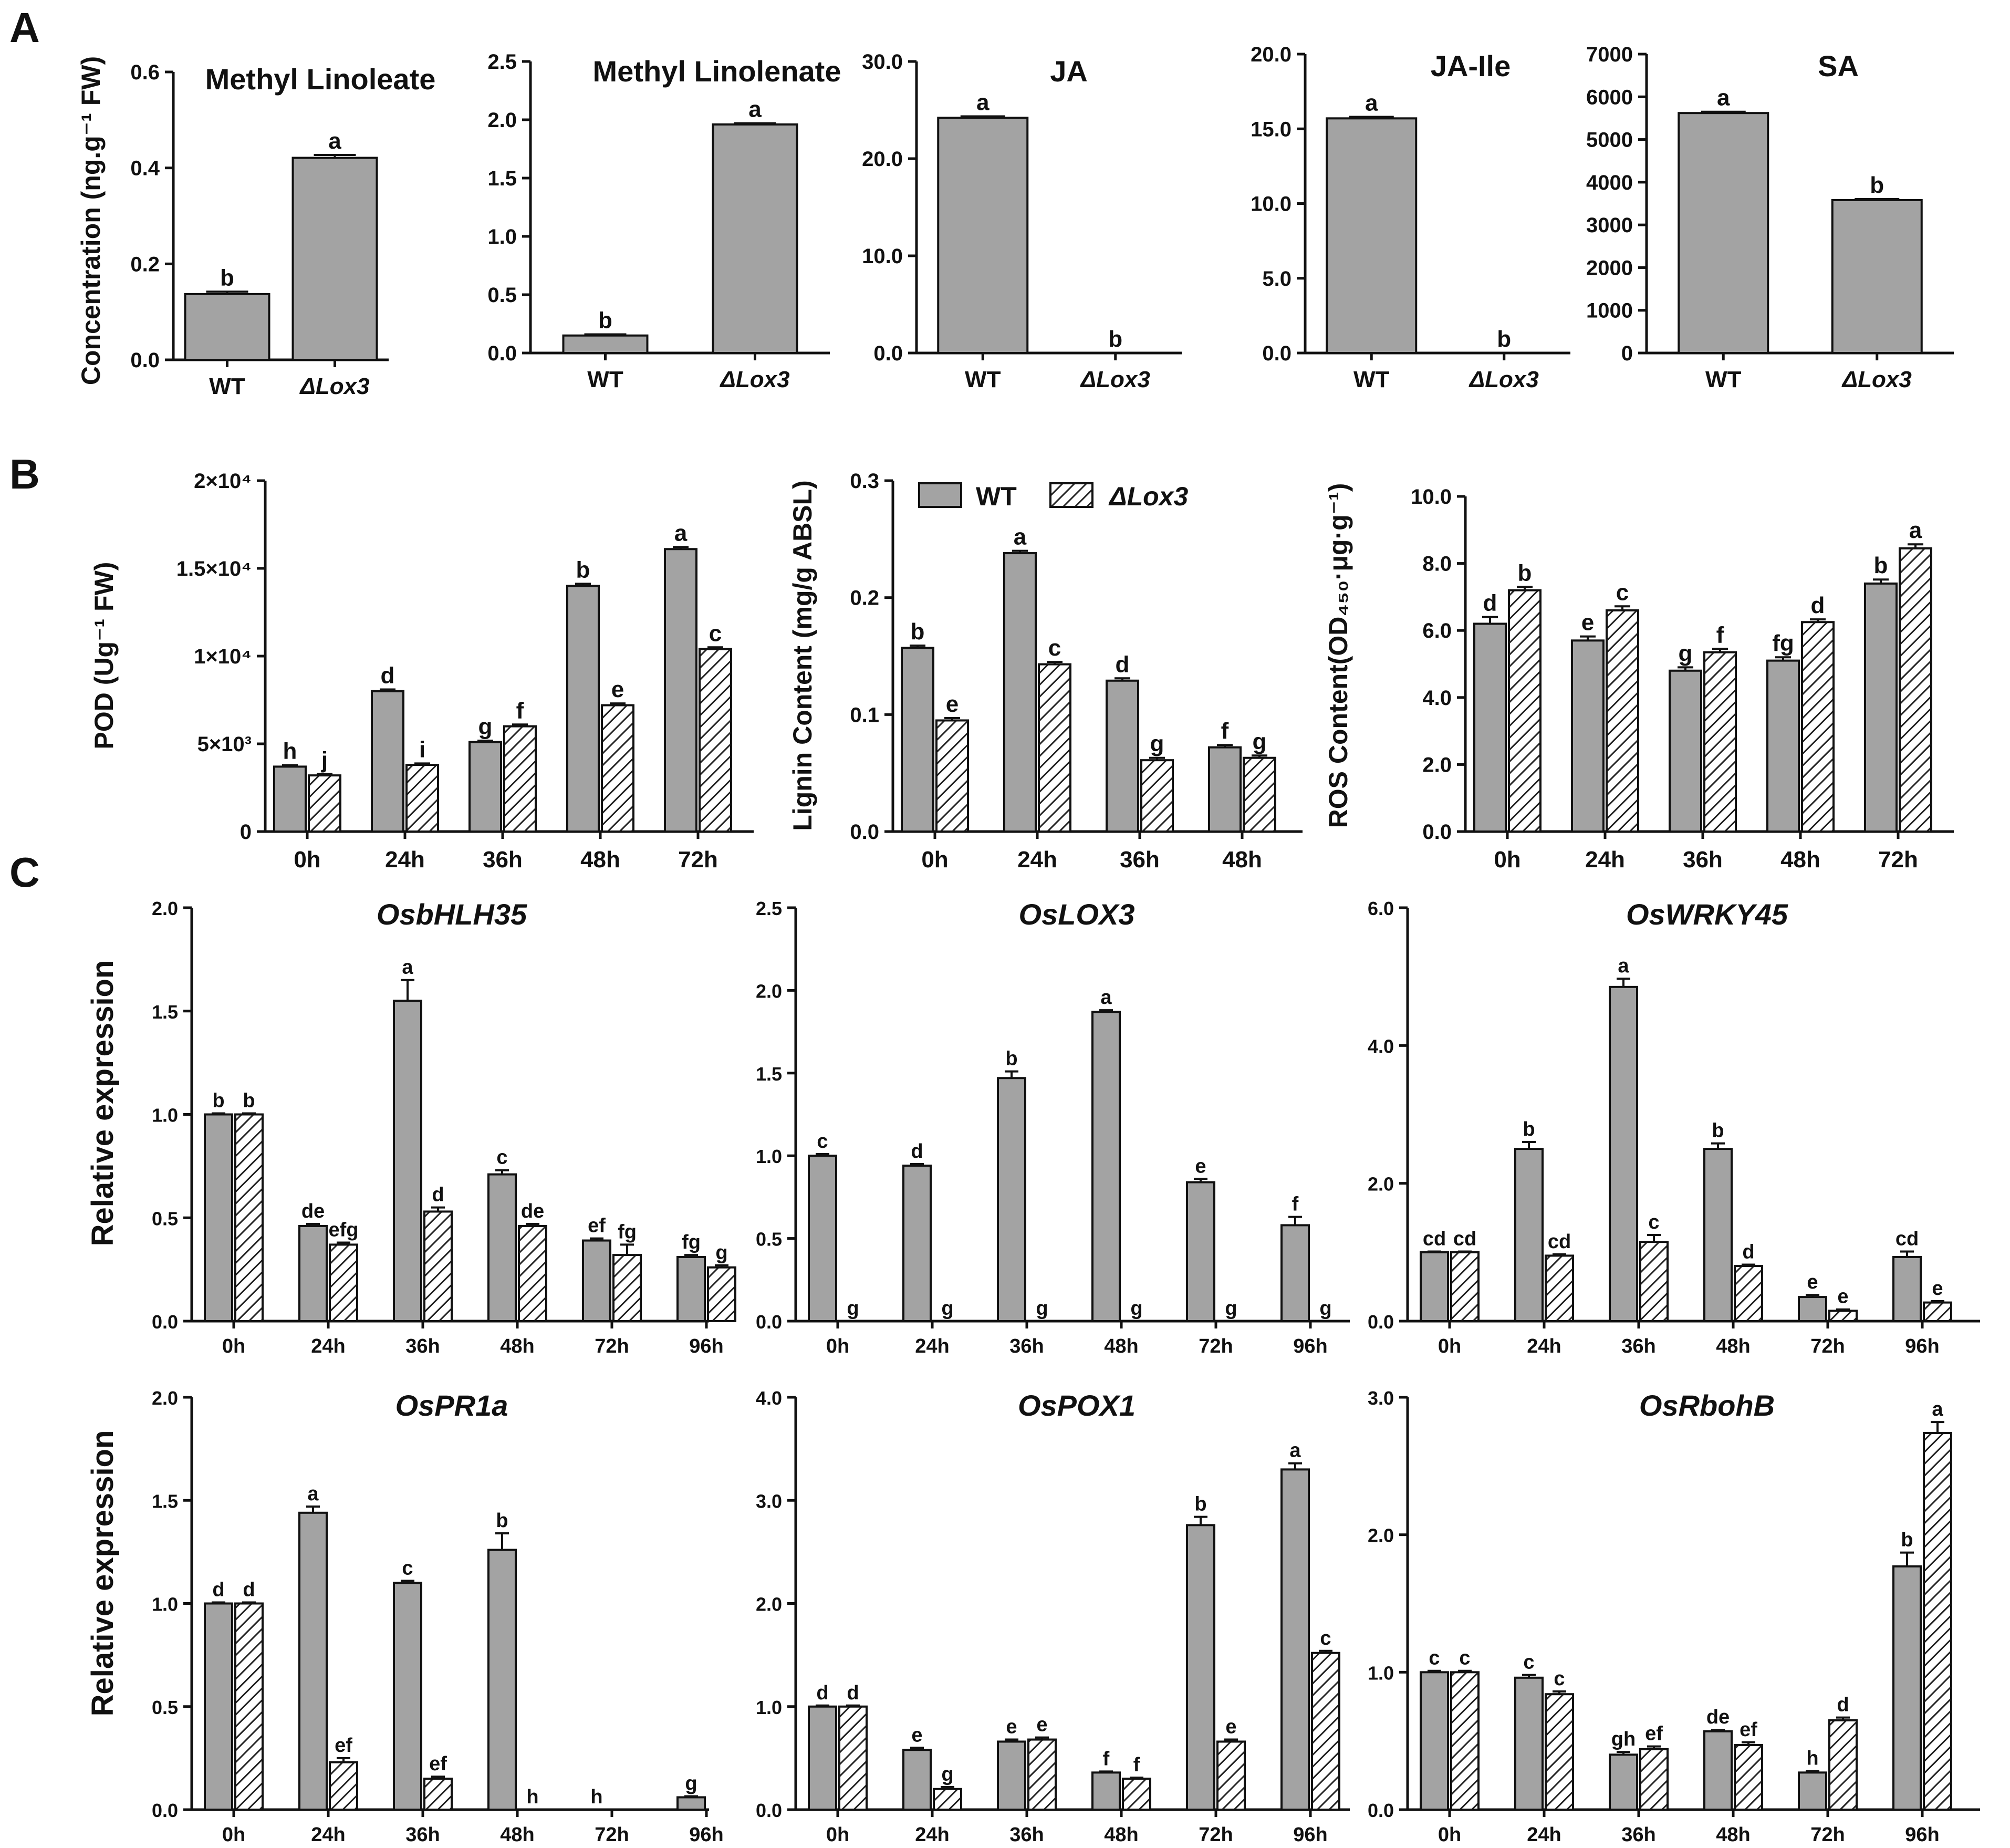  What do you see at coordinates (451, 1405) in the screenshot?
I see `chart-title: OsPR1a` at bounding box center [451, 1405].